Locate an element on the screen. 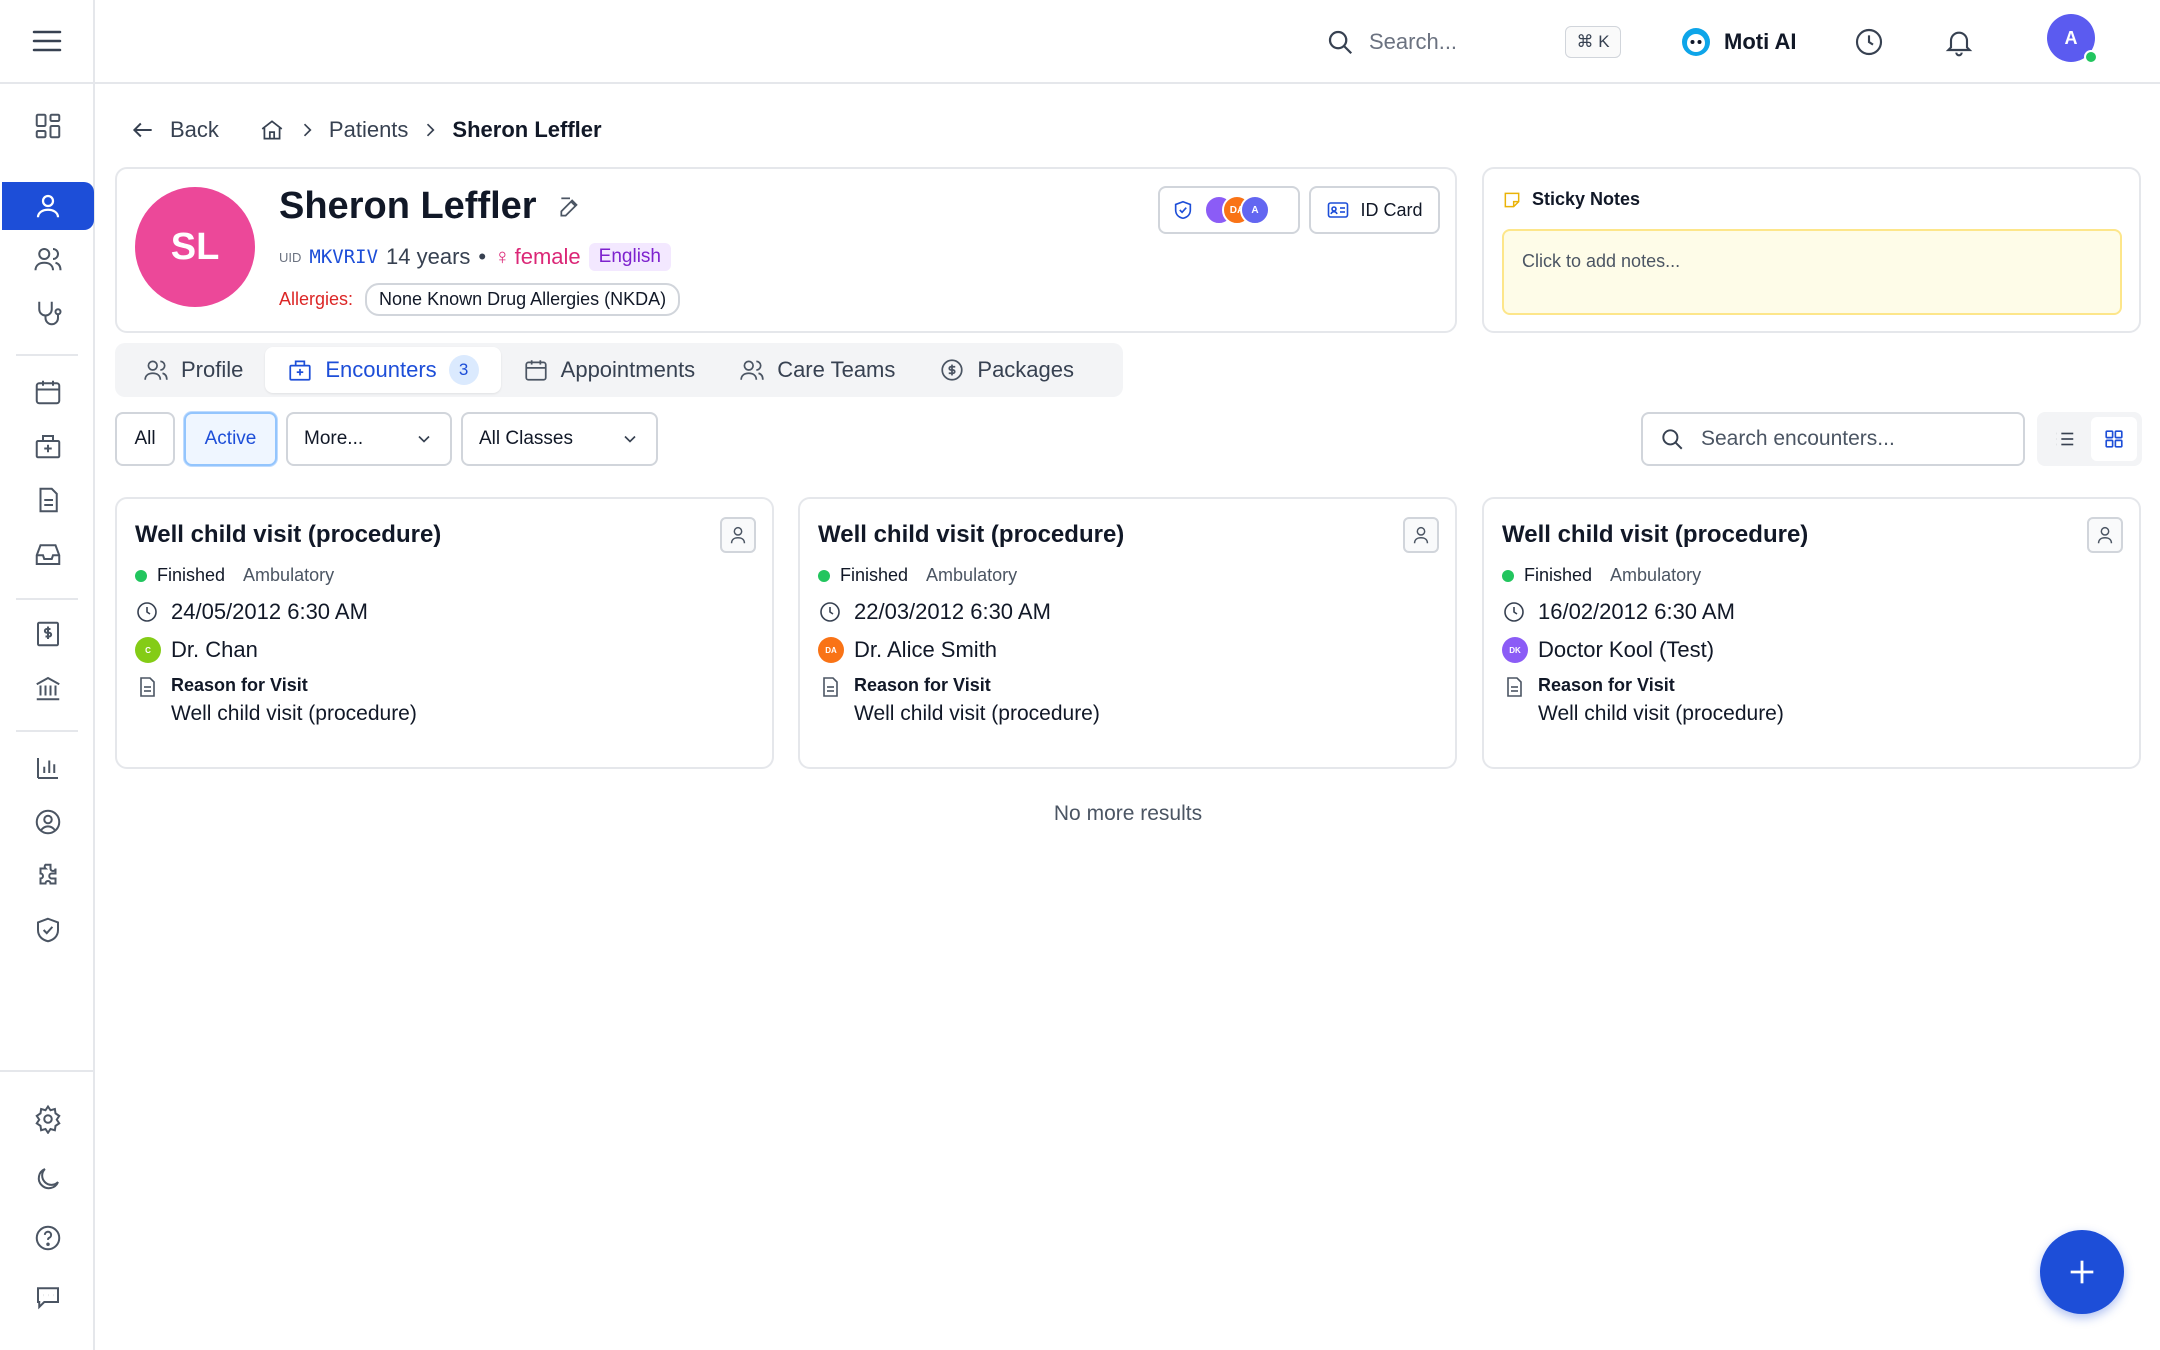 The width and height of the screenshot is (2160, 1350). id-card-button: ID Card is located at coordinates (1374, 210).